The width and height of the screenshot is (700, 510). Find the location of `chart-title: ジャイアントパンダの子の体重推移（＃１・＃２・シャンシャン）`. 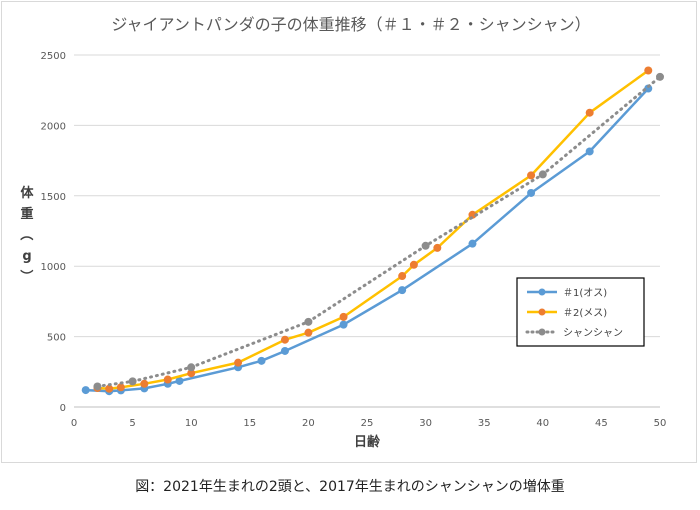

chart-title: ジャイアントパンダの子の体重推移（＃１・＃２・シャンシャン） is located at coordinates (350, 24).